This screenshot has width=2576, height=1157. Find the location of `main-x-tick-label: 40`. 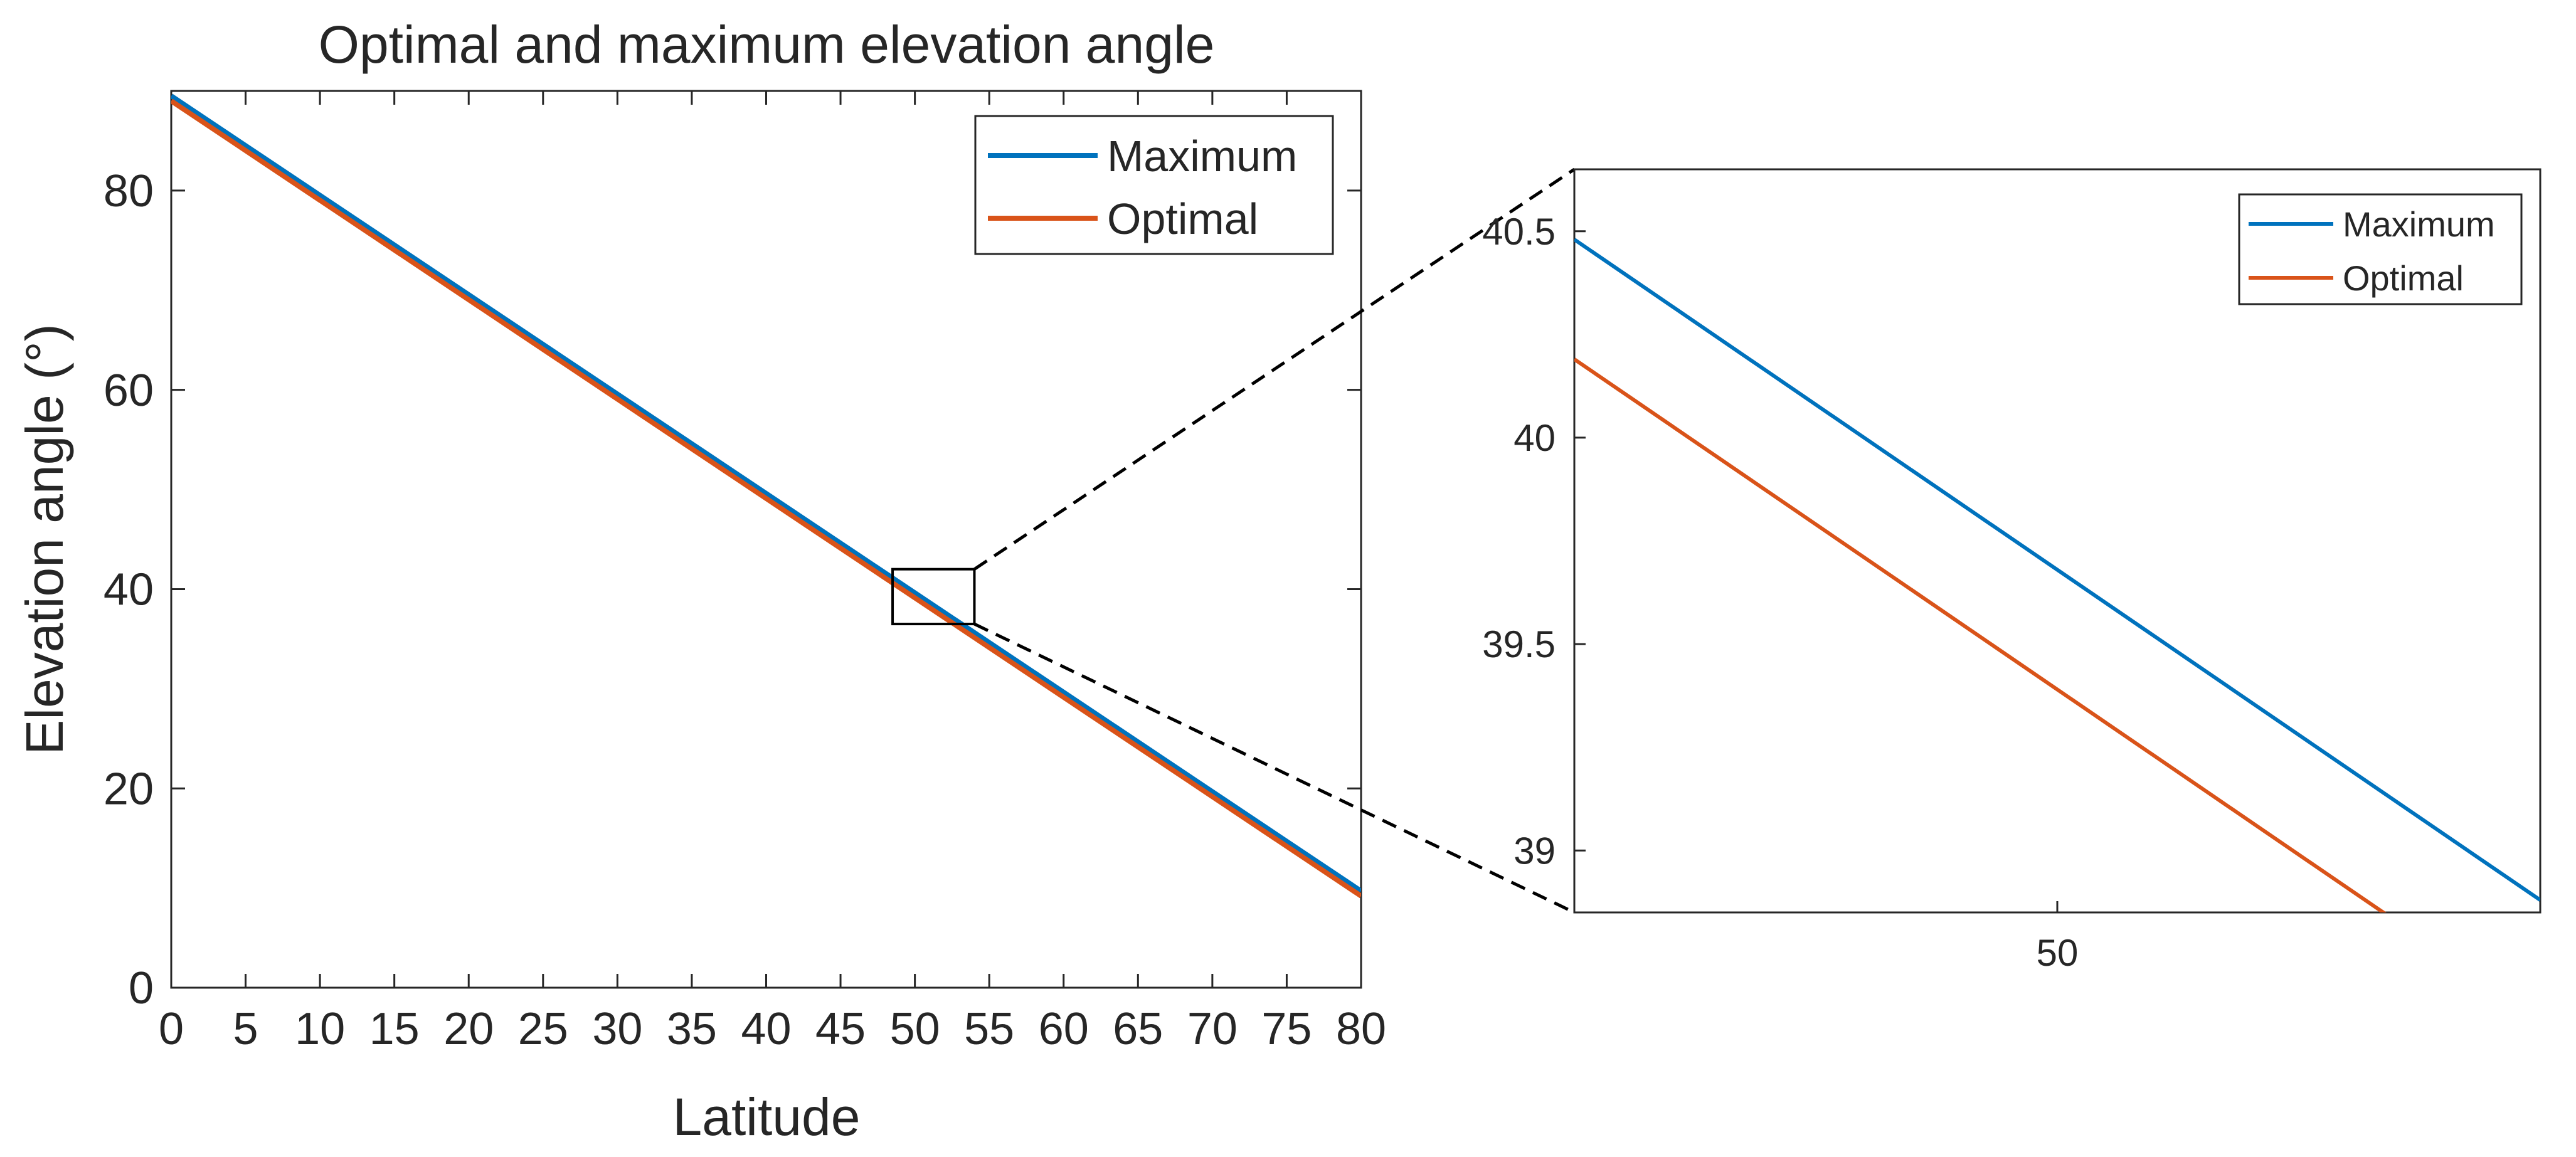

main-x-tick-label: 40 is located at coordinates (766, 1029).